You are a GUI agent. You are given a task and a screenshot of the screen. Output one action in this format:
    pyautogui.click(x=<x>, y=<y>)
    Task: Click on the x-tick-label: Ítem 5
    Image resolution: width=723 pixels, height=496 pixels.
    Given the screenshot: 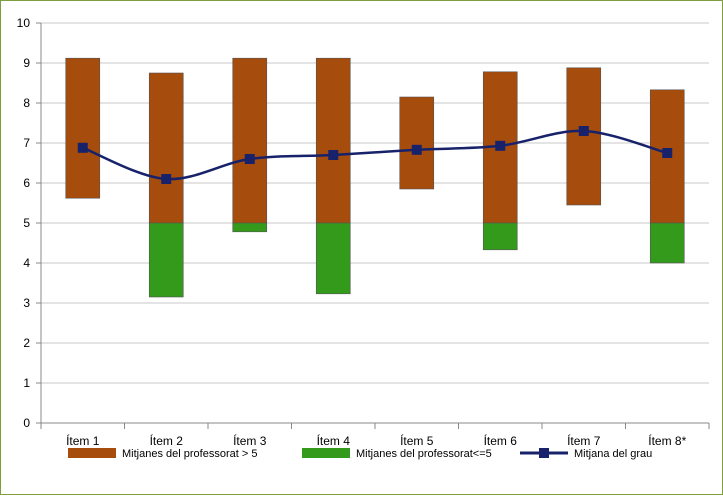 What is the action you would take?
    pyautogui.click(x=417, y=440)
    